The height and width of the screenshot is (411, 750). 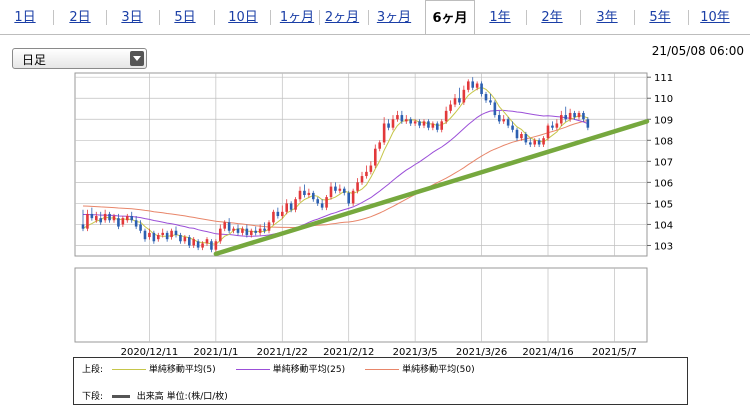 I want to click on tab-9: 6ヶ月, so click(x=450, y=17).